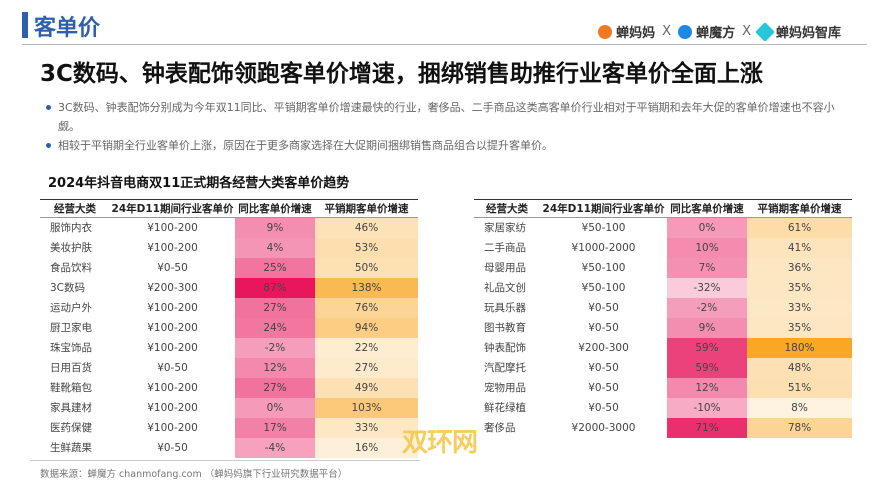  What do you see at coordinates (229, 367) in the screenshot?
I see `table-row: 日用百货 ¥0-50 12% 27%` at bounding box center [229, 367].